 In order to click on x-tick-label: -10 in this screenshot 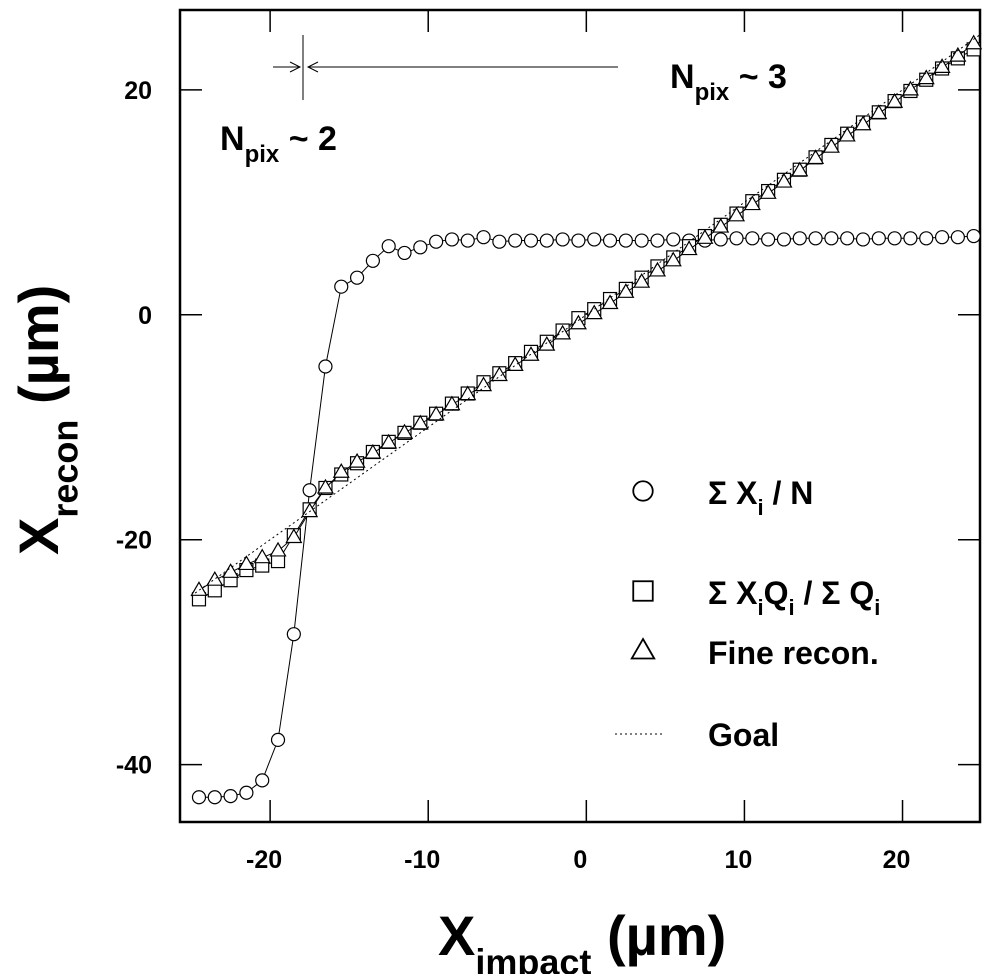, I will do `click(422, 860)`.